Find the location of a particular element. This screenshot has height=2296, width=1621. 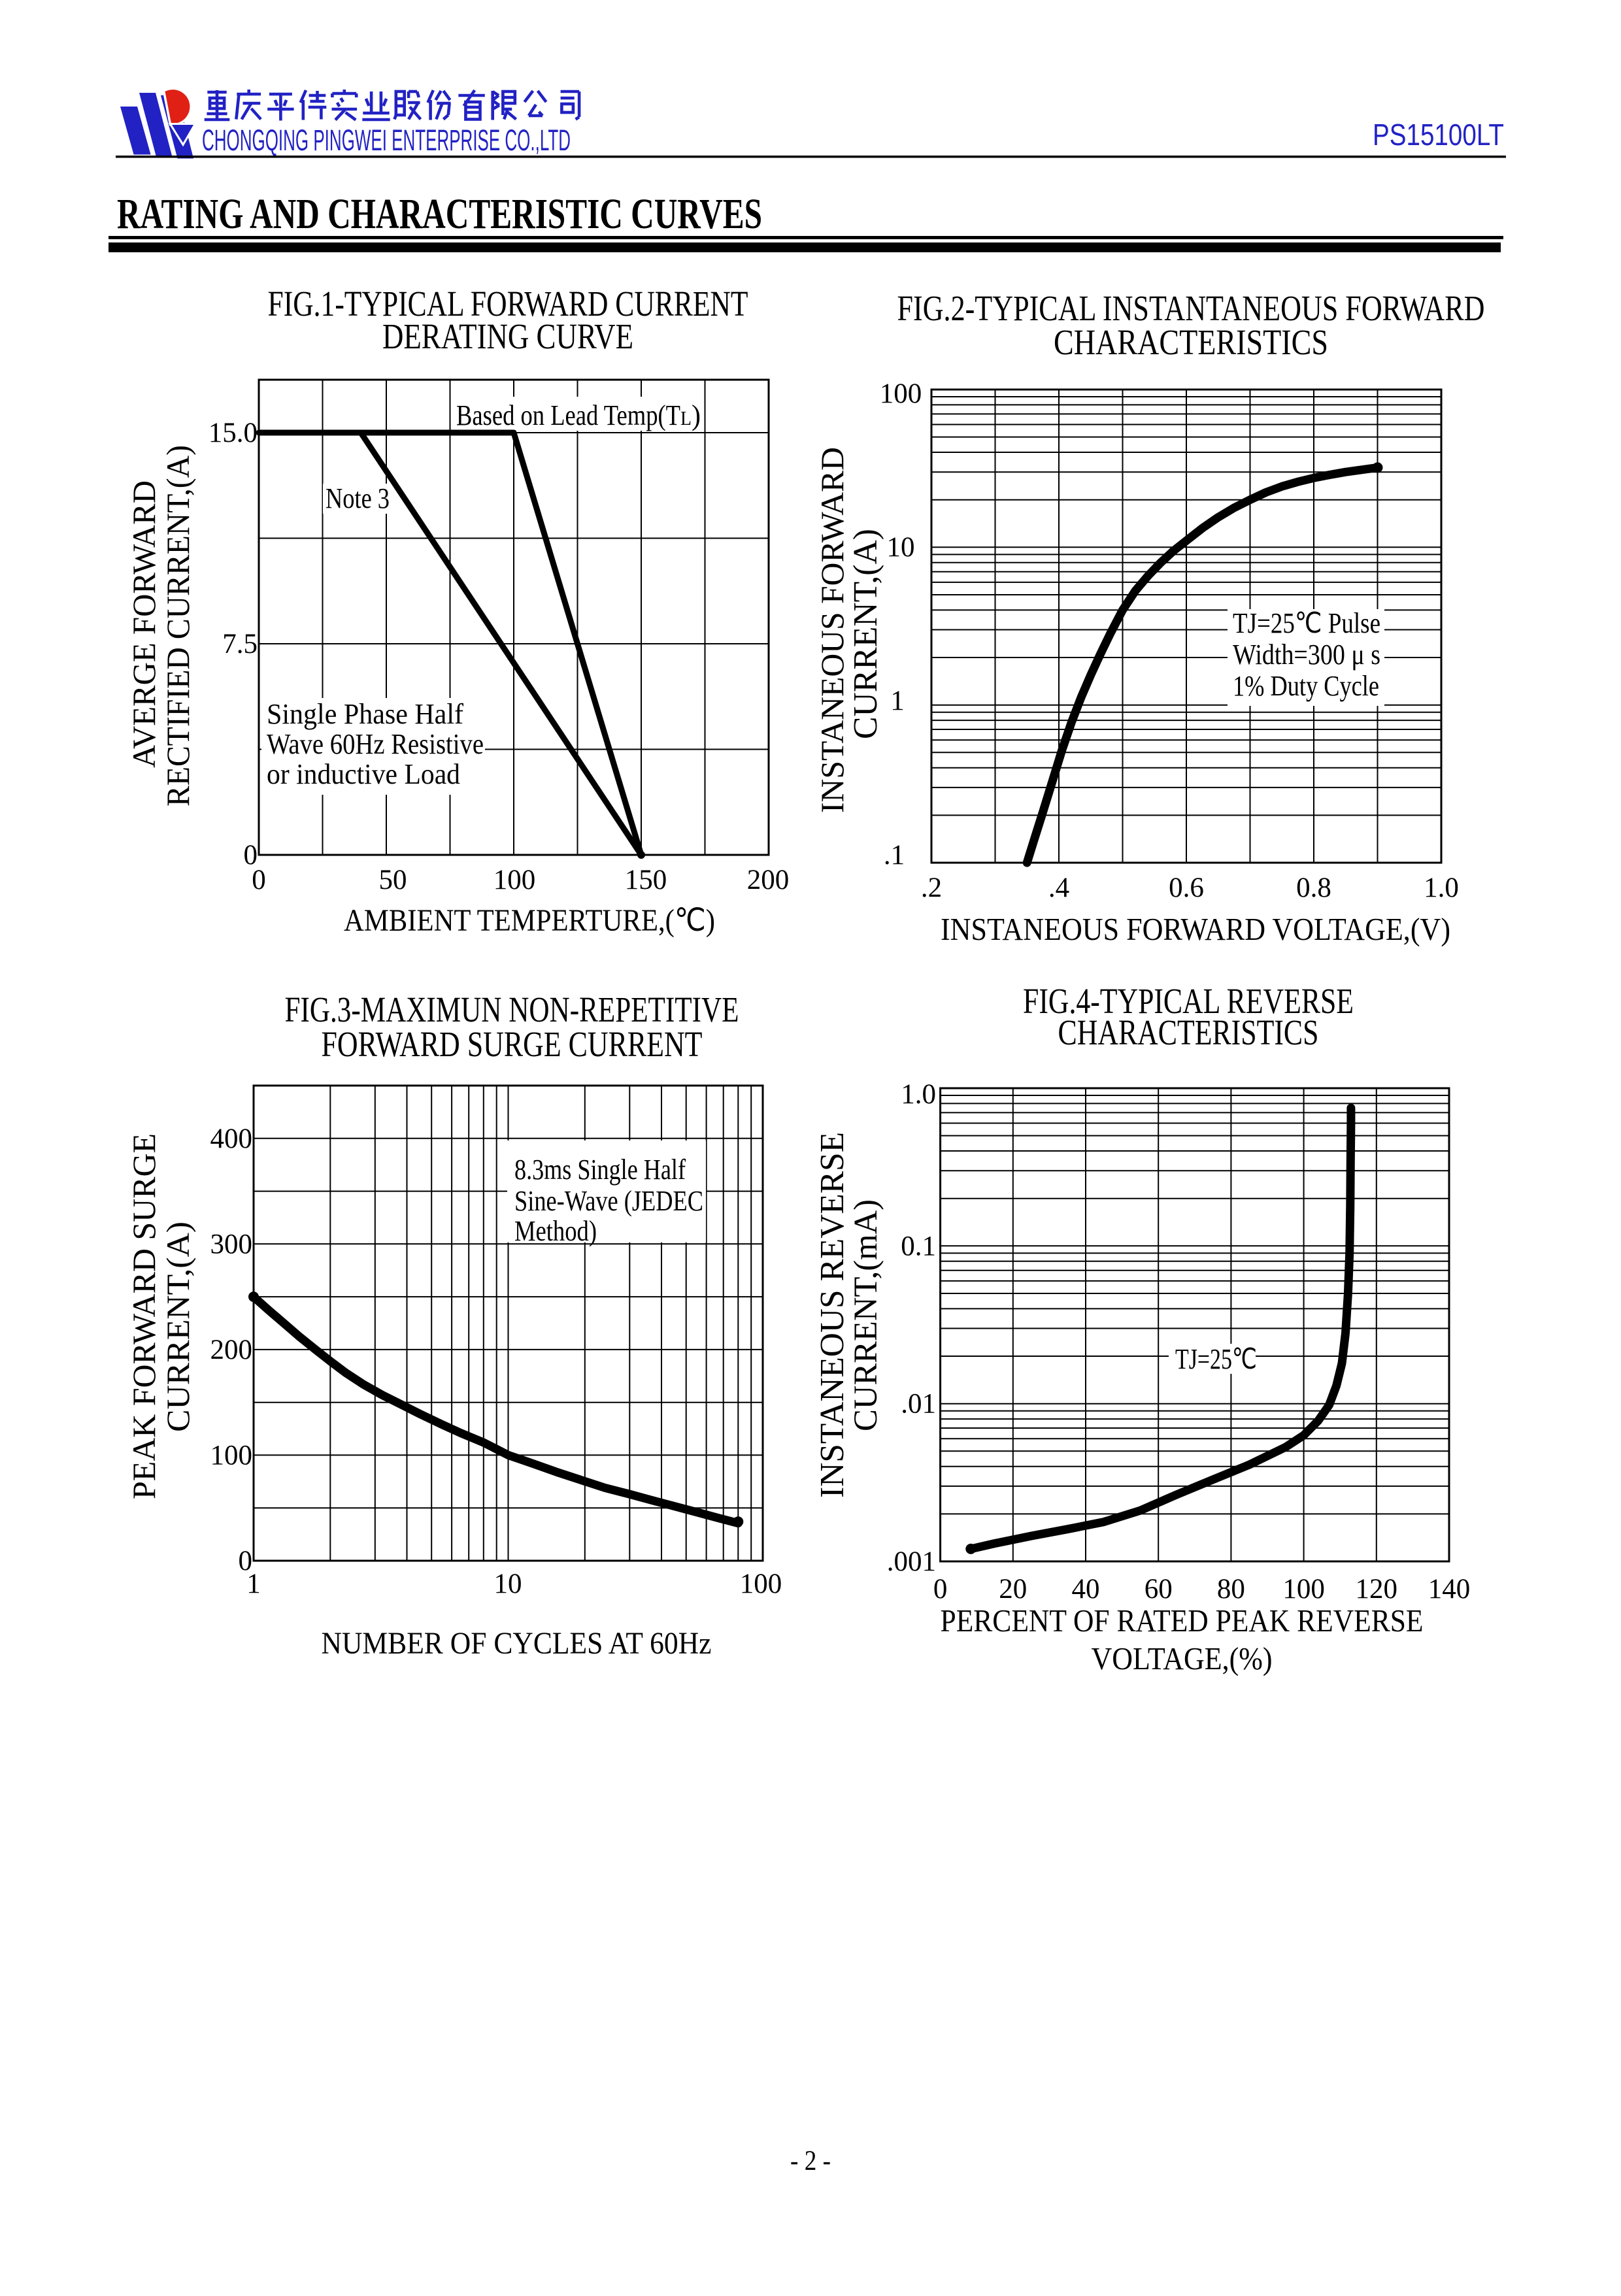

svg-text: INSTANEOUS REVERSE is located at coordinates (832, 1315).